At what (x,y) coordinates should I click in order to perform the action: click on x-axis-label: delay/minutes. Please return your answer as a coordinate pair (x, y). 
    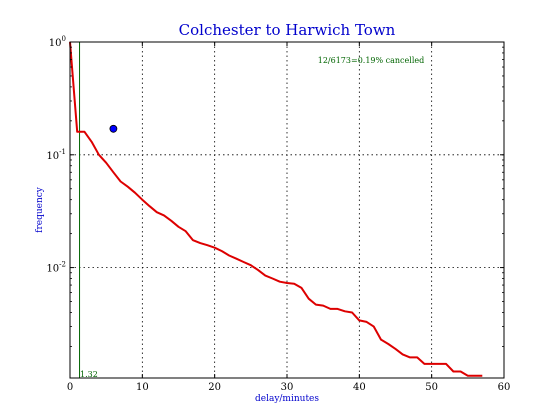
    Looking at the image, I should click on (287, 399).